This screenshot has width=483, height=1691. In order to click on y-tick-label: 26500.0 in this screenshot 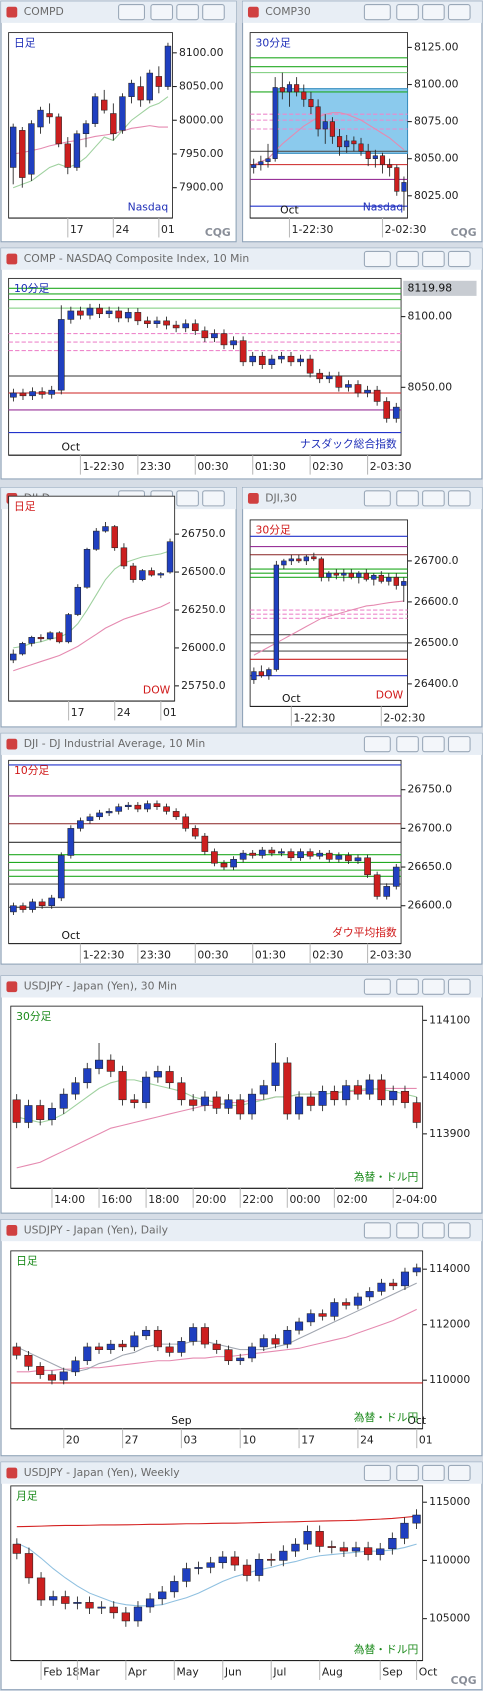, I will do `click(436, 642)`.